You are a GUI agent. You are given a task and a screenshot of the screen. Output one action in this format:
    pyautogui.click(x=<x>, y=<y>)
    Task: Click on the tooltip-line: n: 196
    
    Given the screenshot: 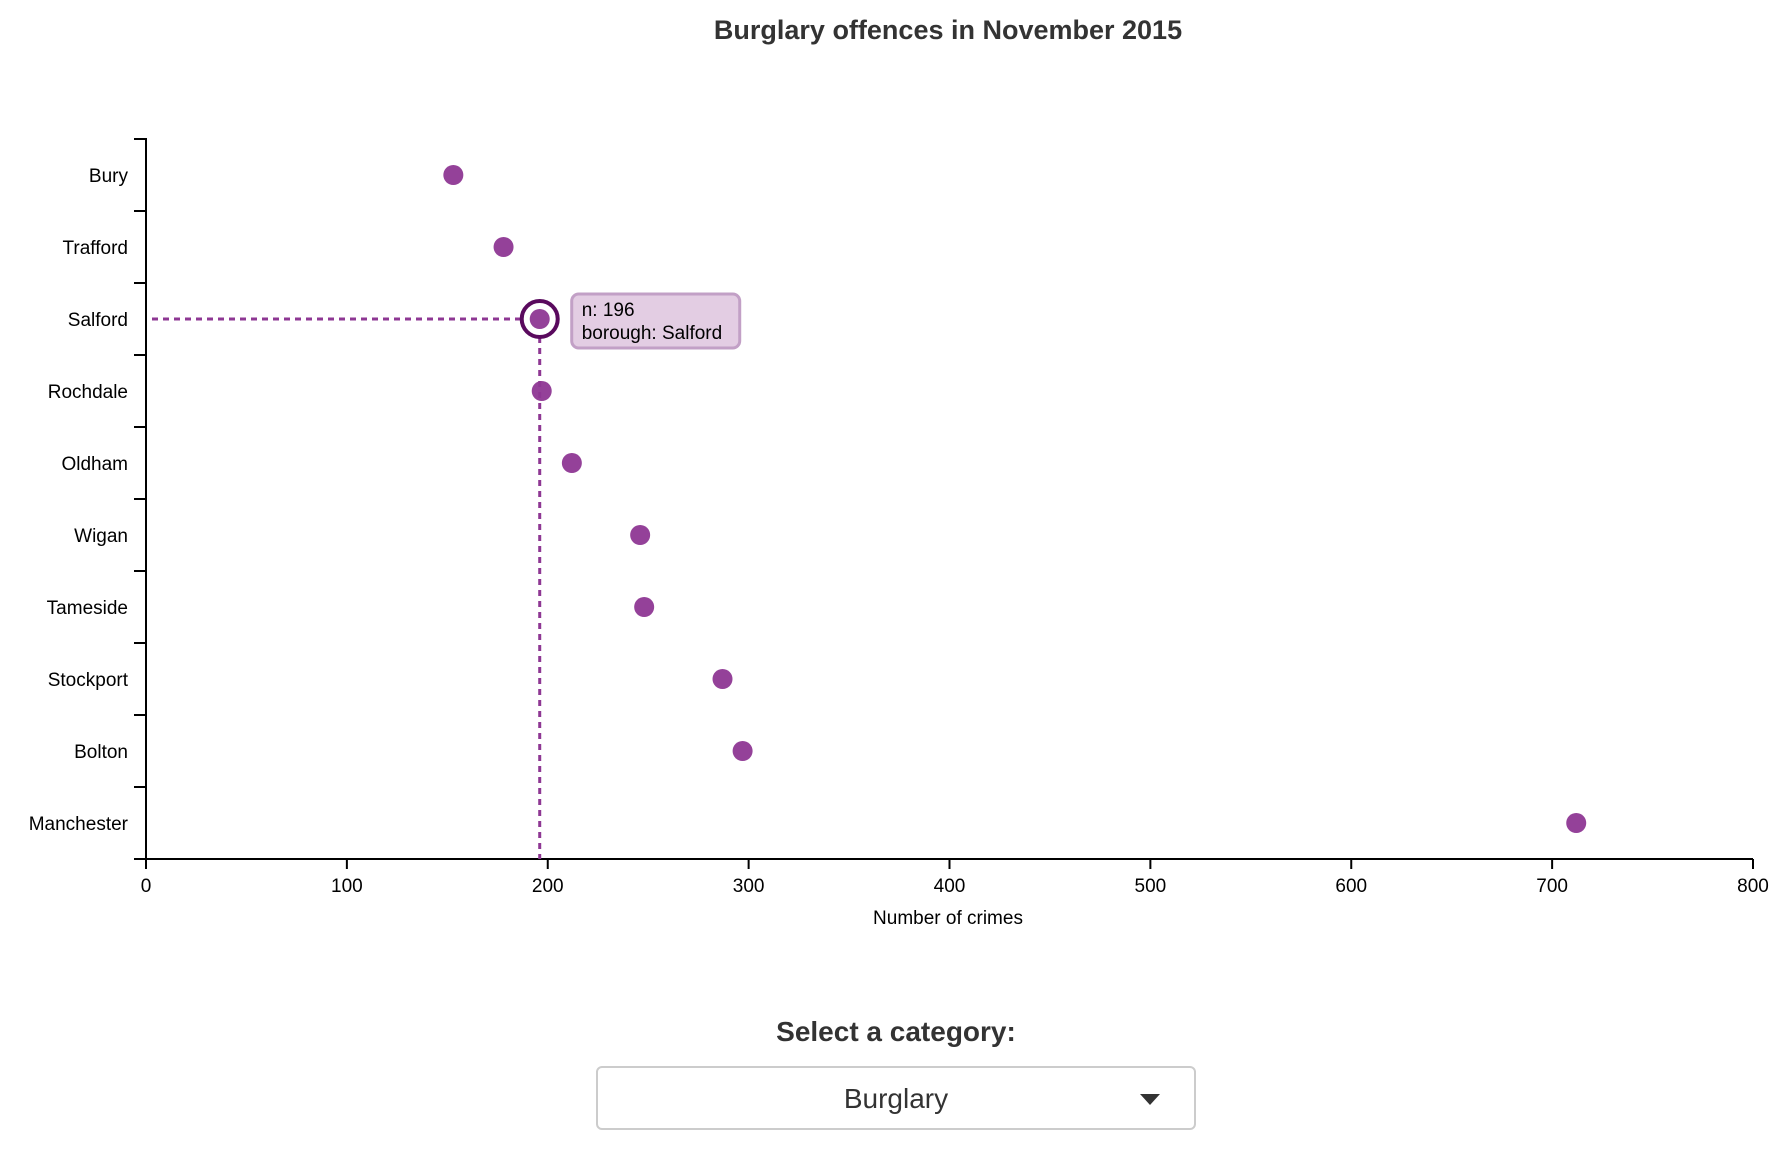 What is the action you would take?
    pyautogui.click(x=608, y=310)
    